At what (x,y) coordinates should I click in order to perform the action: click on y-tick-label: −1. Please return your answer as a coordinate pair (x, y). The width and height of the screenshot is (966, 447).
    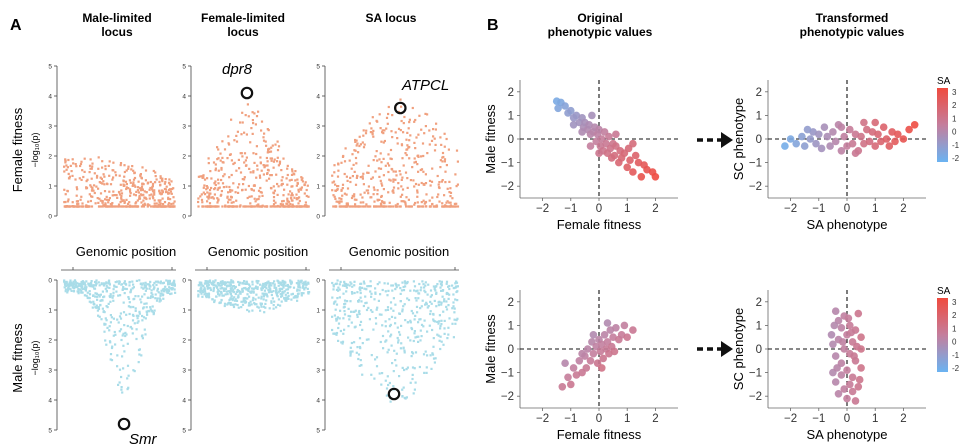
    Looking at the image, I should click on (507, 374).